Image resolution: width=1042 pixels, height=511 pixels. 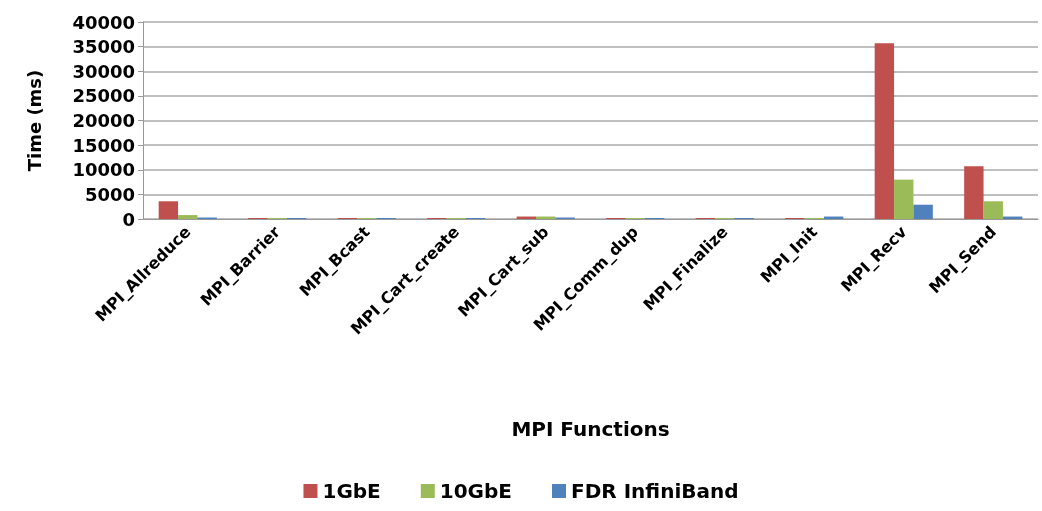 I want to click on y-tick-label: 35000, so click(x=103, y=47).